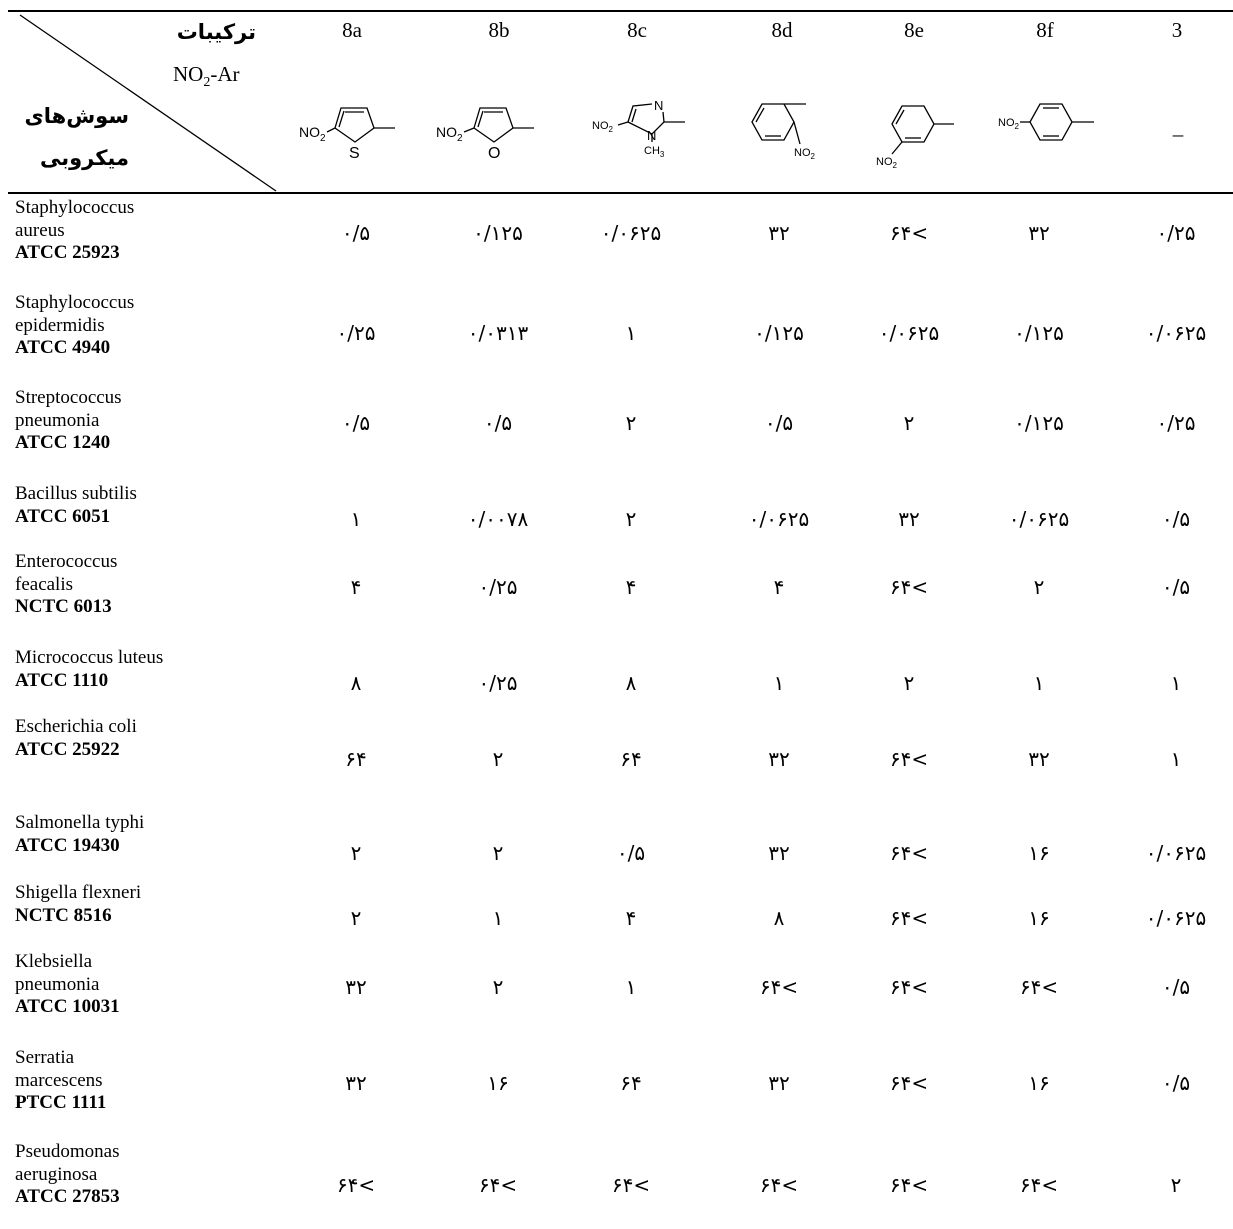 The width and height of the screenshot is (1233, 1229). I want to click on header-diagonal-line, so click(153, 105).